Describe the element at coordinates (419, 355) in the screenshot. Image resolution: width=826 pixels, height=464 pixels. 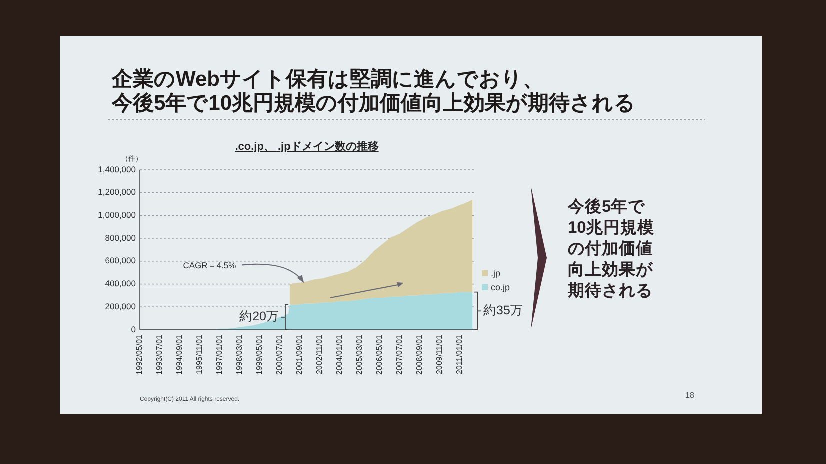
I see `x-tick-label: 2008/09/01` at that location.